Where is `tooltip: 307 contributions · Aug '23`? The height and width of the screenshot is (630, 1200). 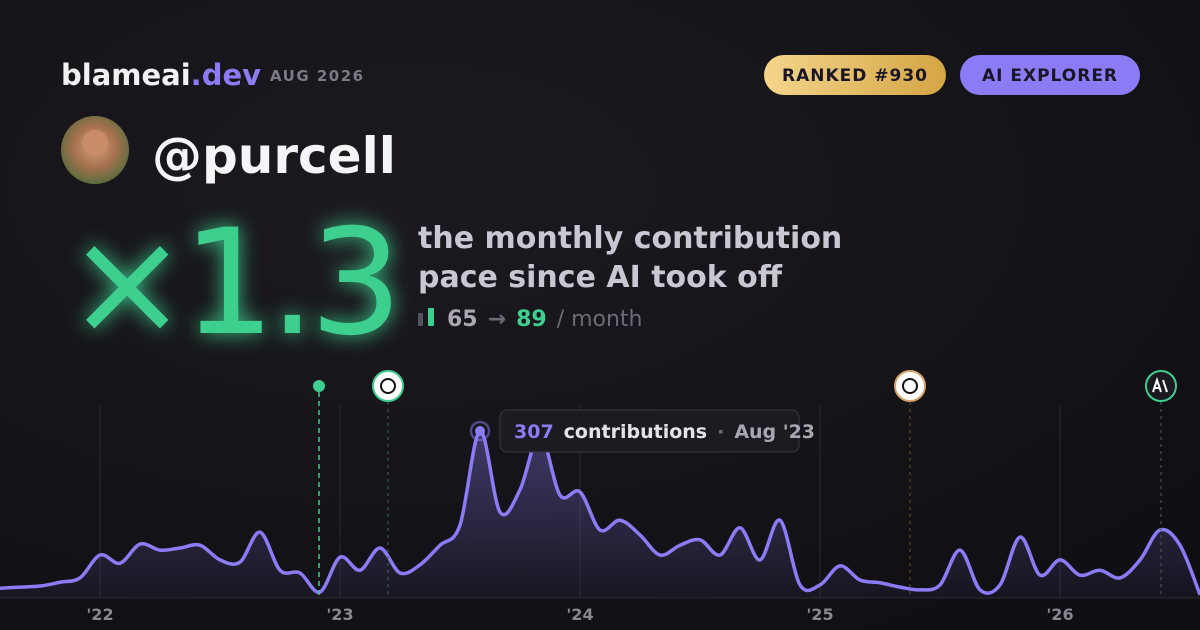 tooltip: 307 contributions · Aug '23 is located at coordinates (657, 431).